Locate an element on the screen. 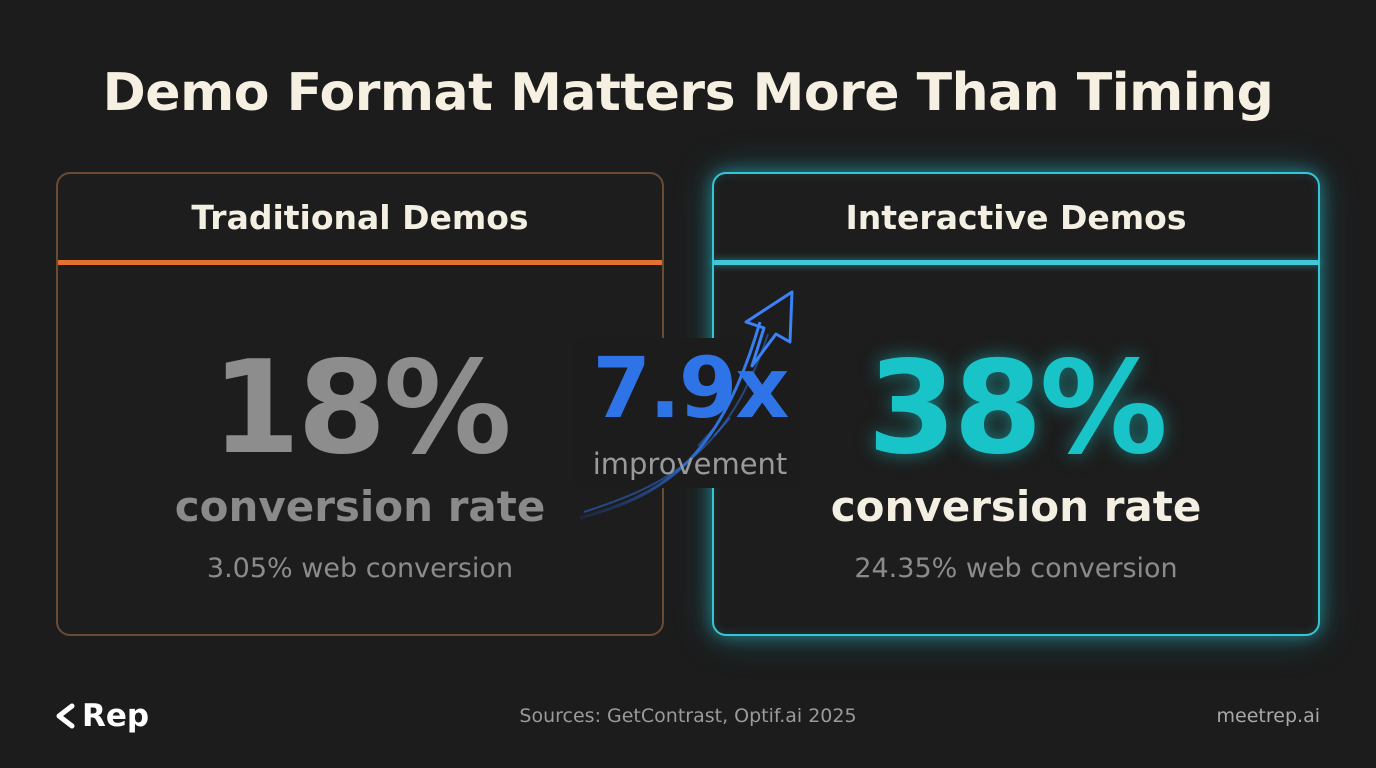 The width and height of the screenshot is (1376, 768). rep-logo: Rep is located at coordinates (101, 716).